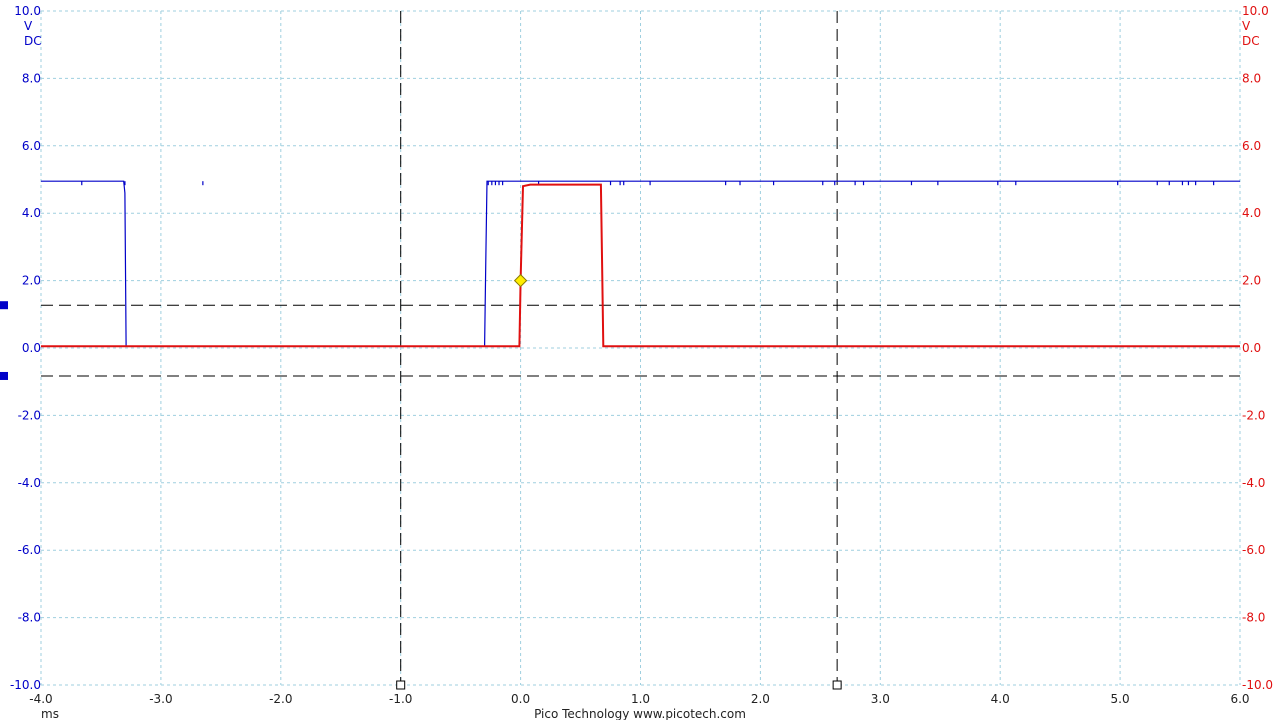  Describe the element at coordinates (1255, 11) in the screenshot. I see `right-tick-label: 10.0` at that location.